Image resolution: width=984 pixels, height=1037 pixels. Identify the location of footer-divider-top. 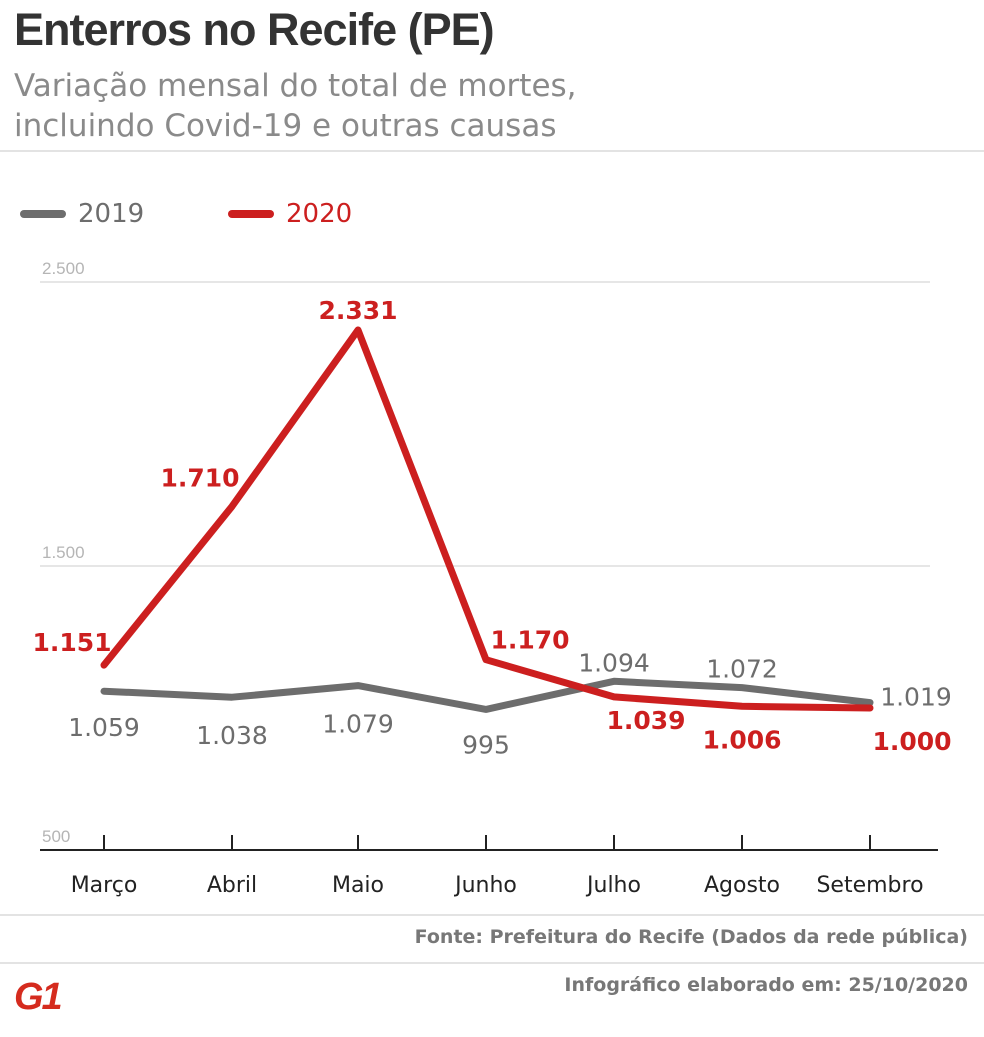
(492, 915).